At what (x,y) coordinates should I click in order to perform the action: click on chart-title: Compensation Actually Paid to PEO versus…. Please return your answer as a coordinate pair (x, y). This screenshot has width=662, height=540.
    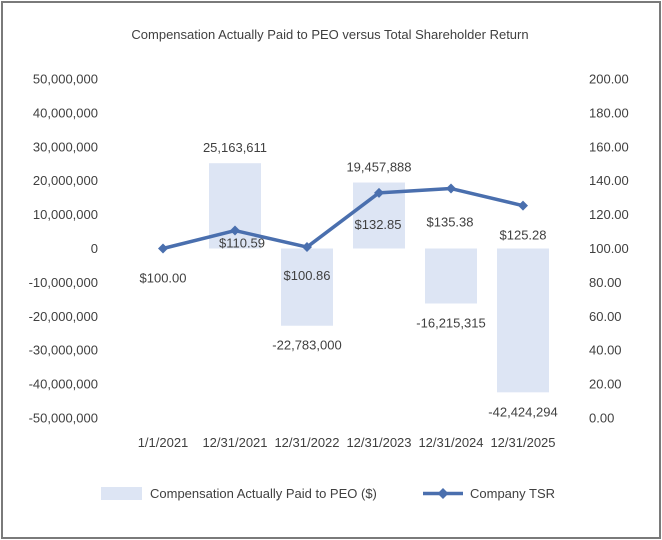
    Looking at the image, I should click on (329, 34).